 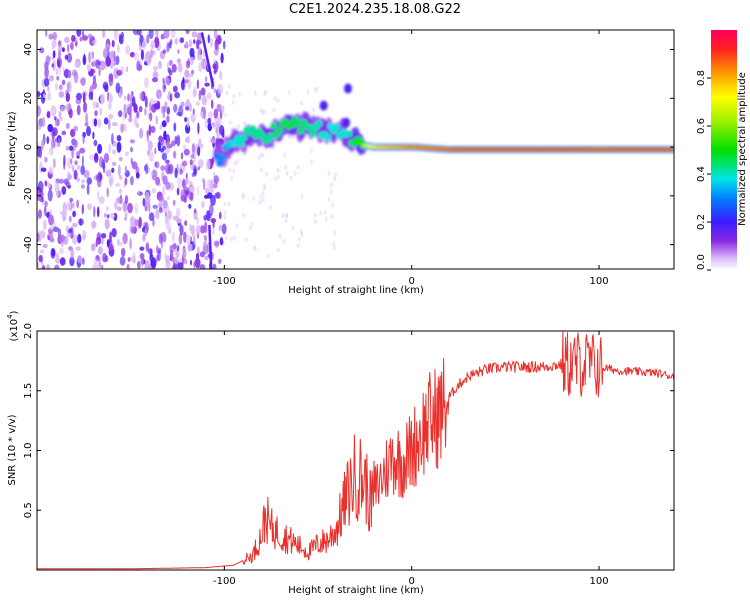 I want to click on colorbar-label: Normalized spectral amplitude, so click(x=742, y=149).